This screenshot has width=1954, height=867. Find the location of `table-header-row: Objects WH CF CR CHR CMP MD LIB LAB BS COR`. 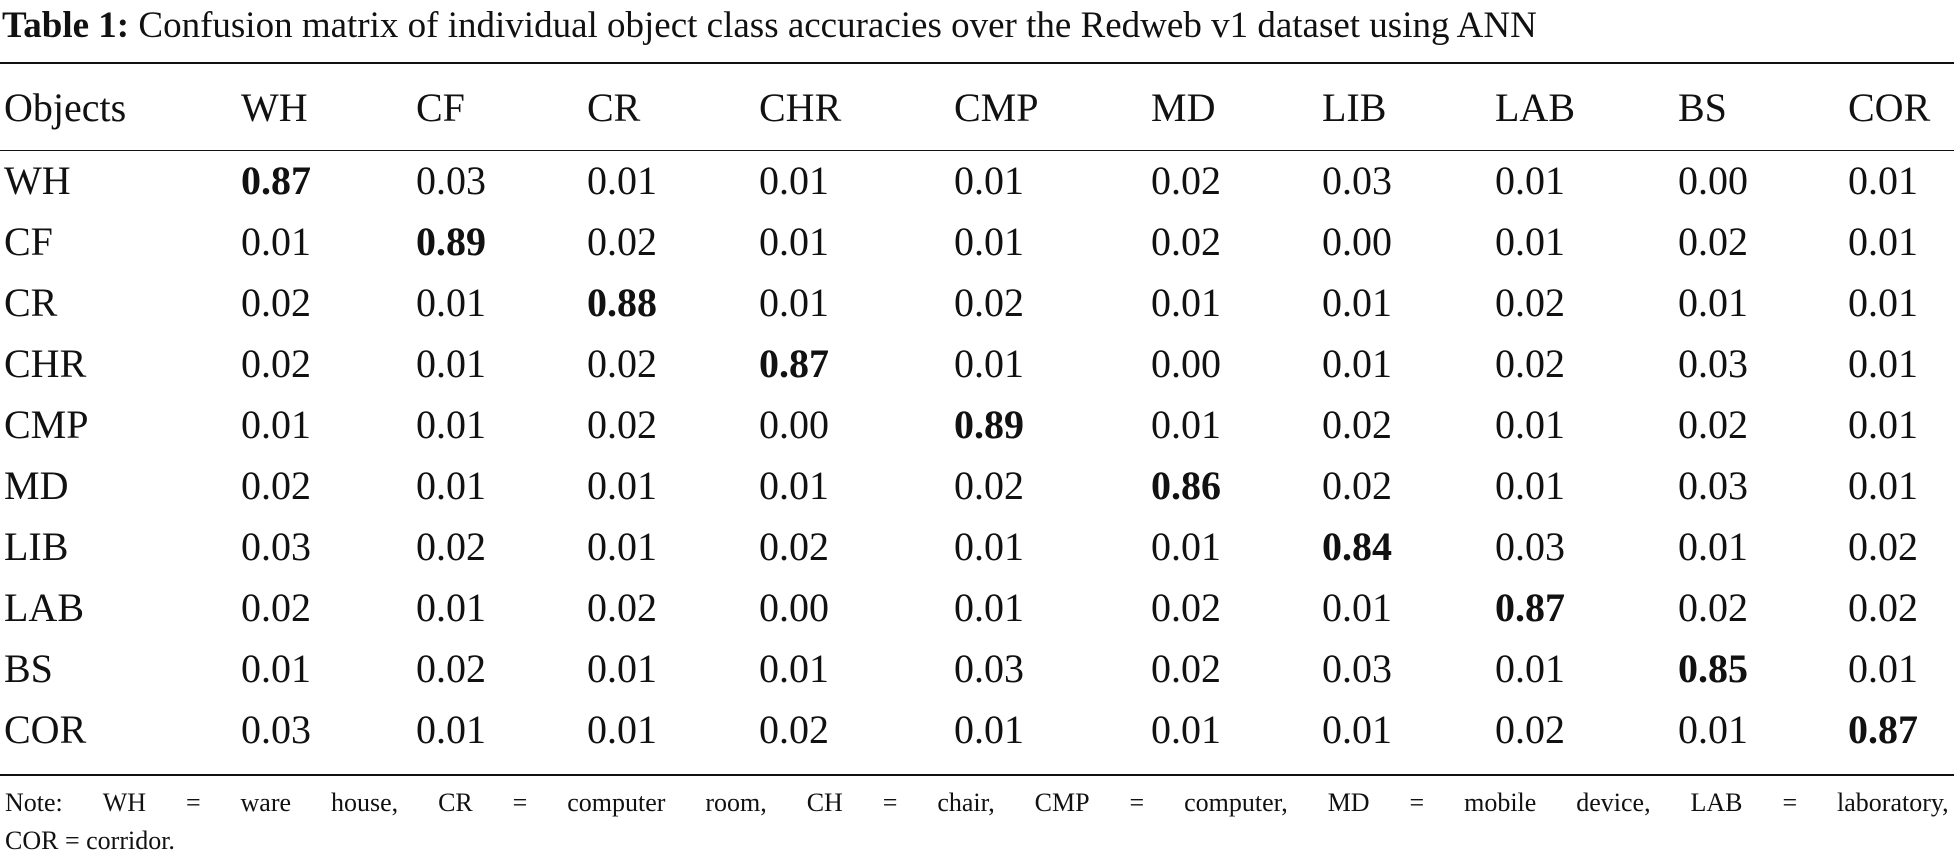

table-header-row: Objects WH CF CR CHR CMP MD LIB LAB BS COR is located at coordinates (977, 107).